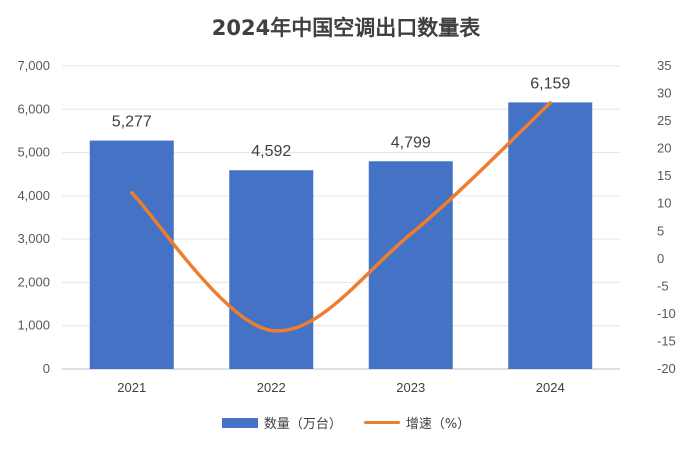 This screenshot has height=449, width=692. I want to click on bar-data-label: 5,277, so click(132, 122).